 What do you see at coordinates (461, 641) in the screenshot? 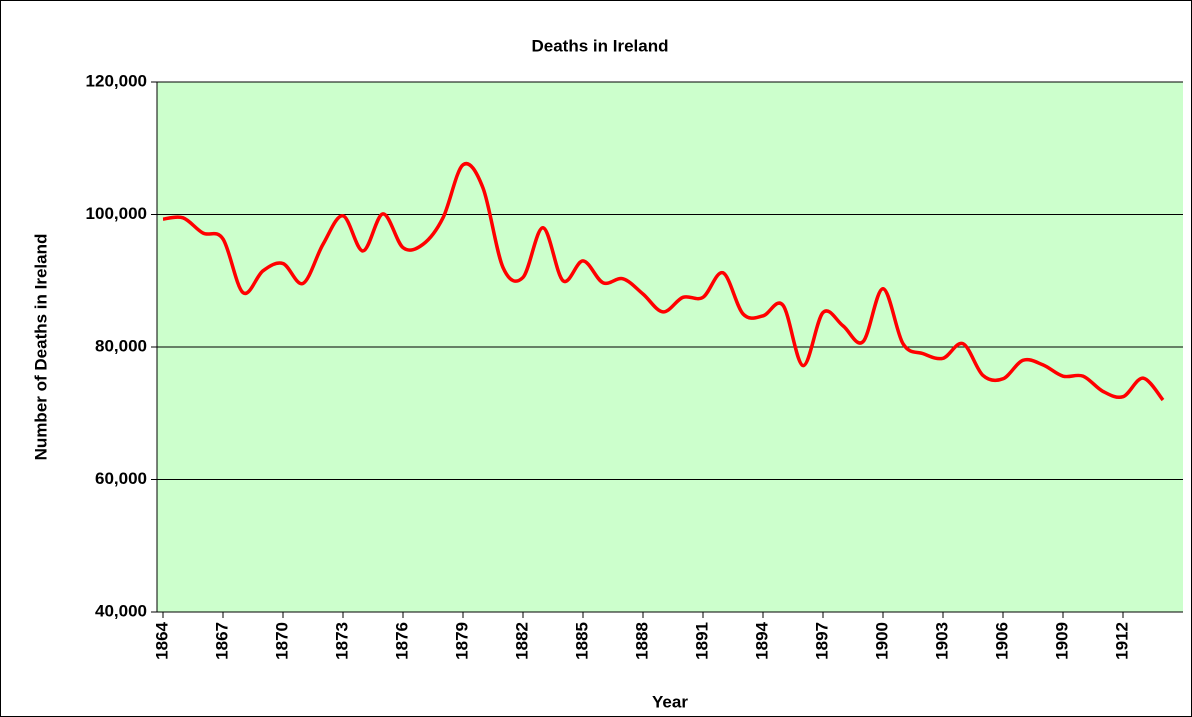
I see `x-tick-label: 1879` at bounding box center [461, 641].